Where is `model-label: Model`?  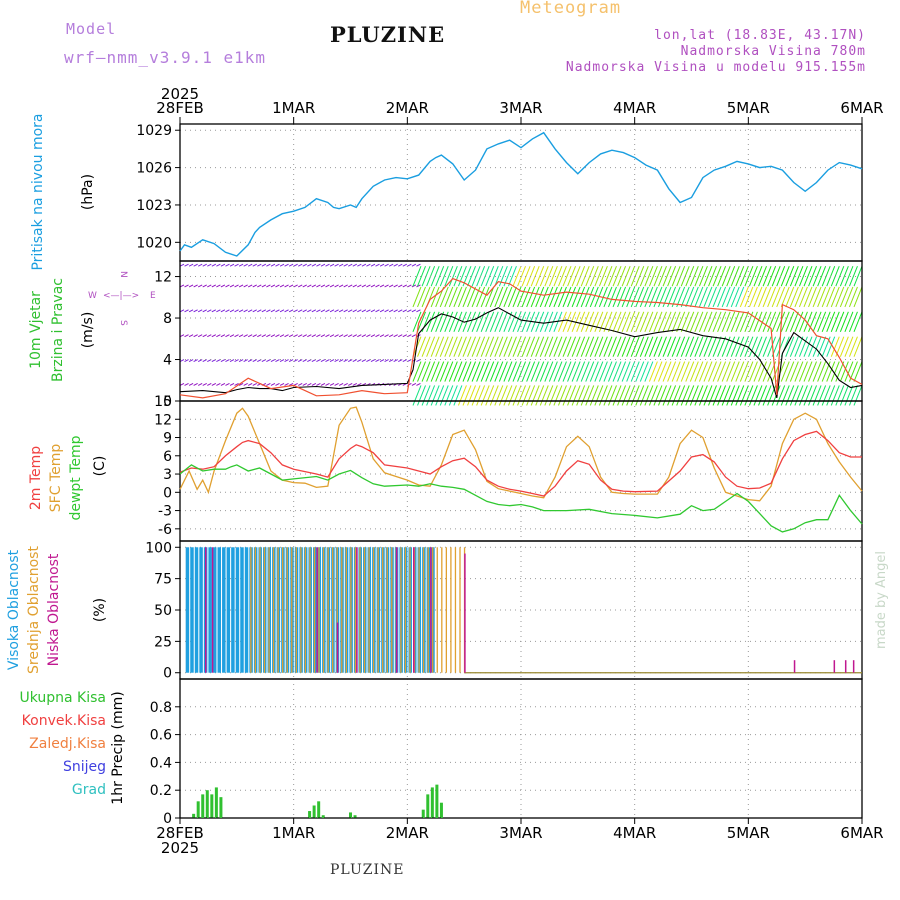
model-label: Model is located at coordinates (91, 29).